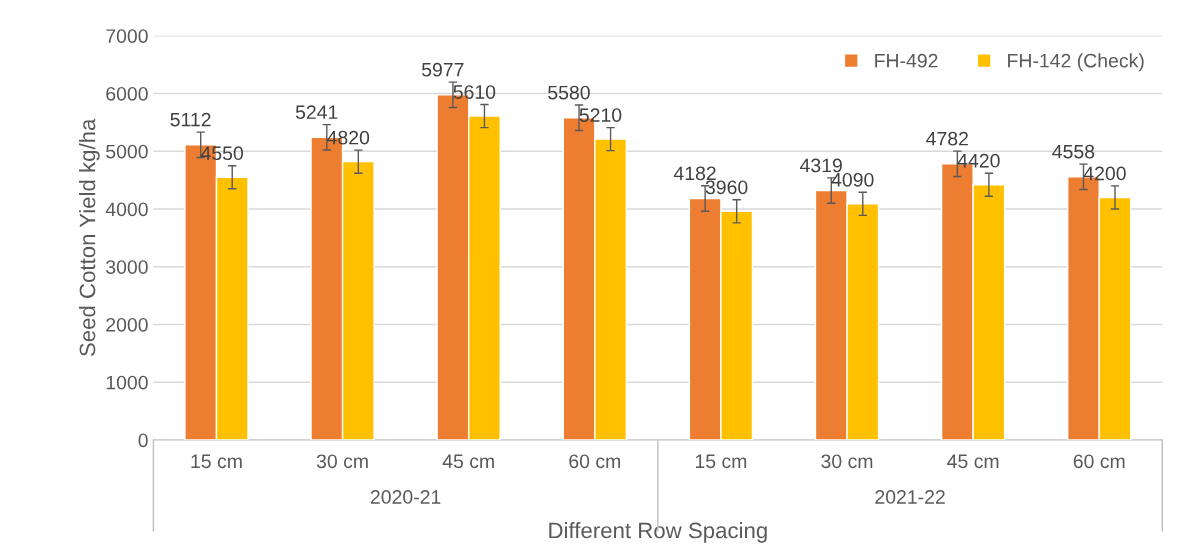  Describe the element at coordinates (316, 112) in the screenshot. I see `data-label: 5241` at that location.